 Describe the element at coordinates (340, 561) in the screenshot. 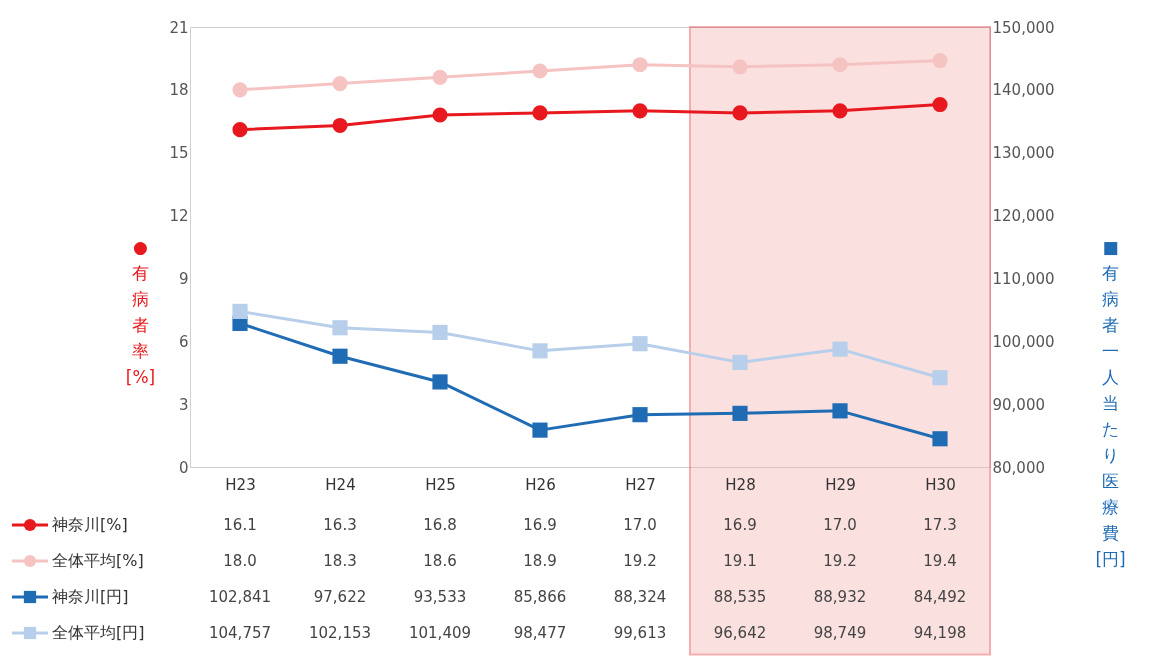

I see `data-label: 18.3` at that location.